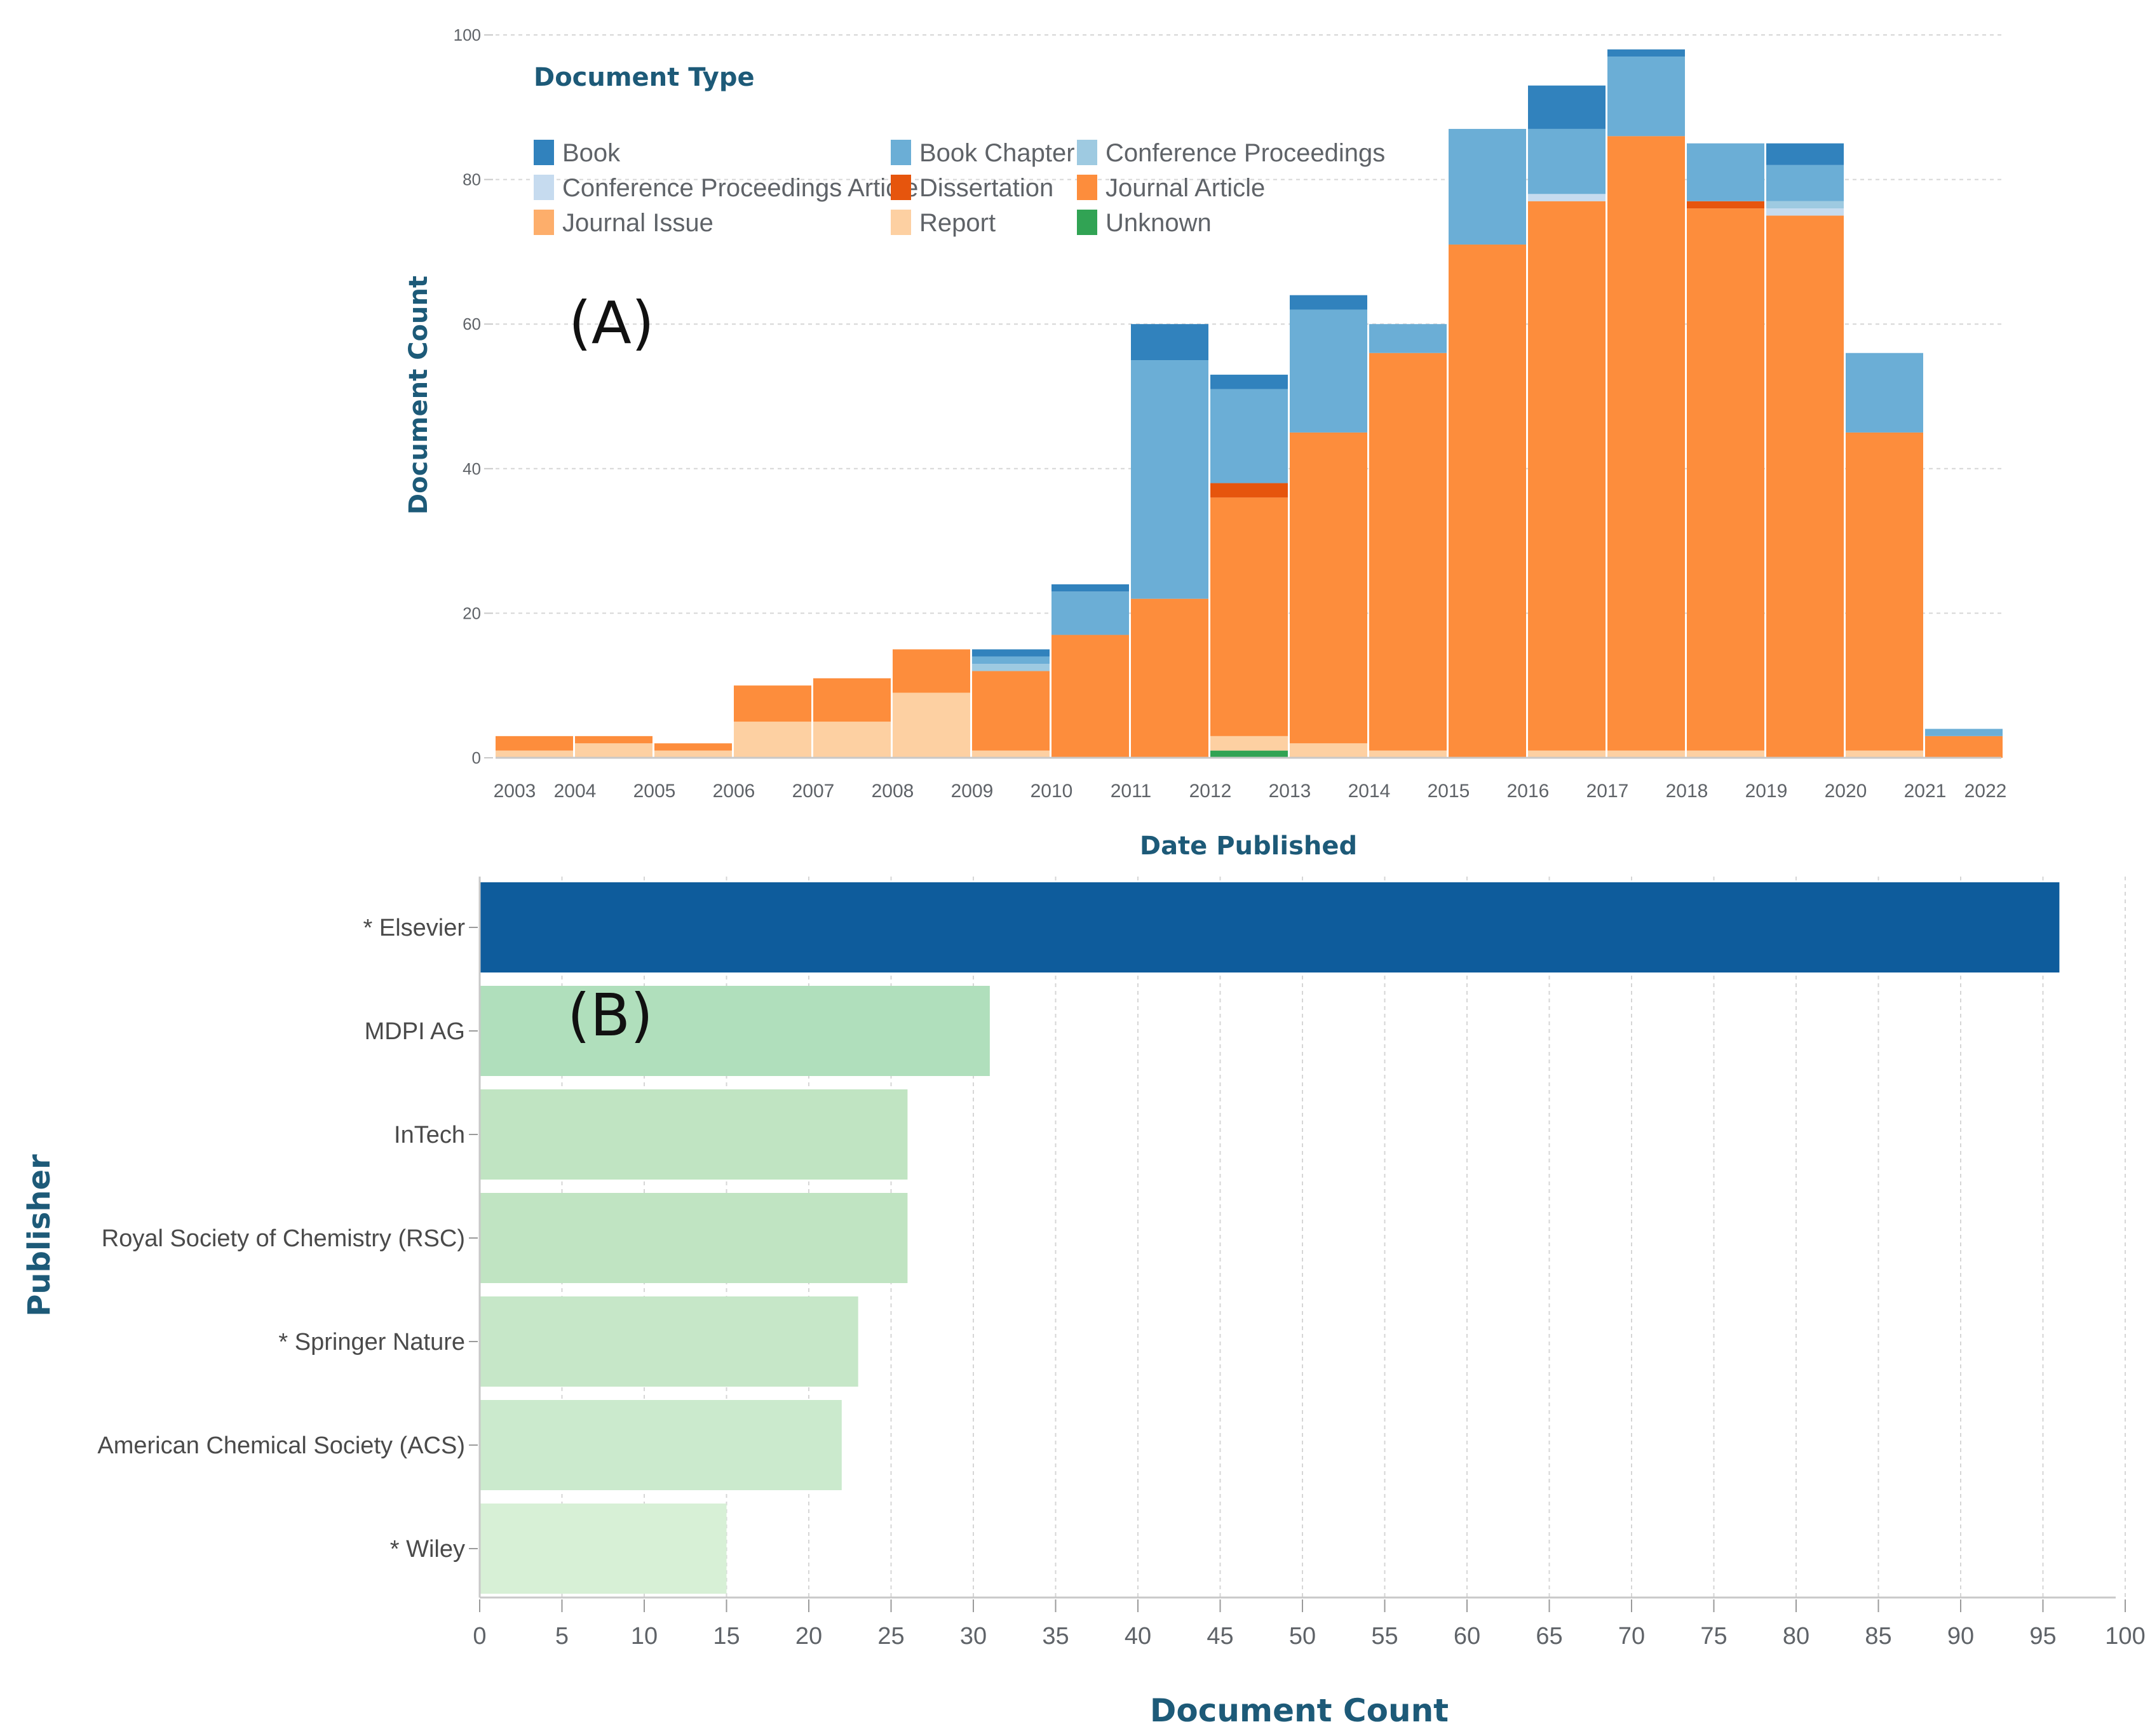 This screenshot has width=2150, height=1736. Describe the element at coordinates (603, 1549) in the screenshot. I see `bar-wiley` at that location.